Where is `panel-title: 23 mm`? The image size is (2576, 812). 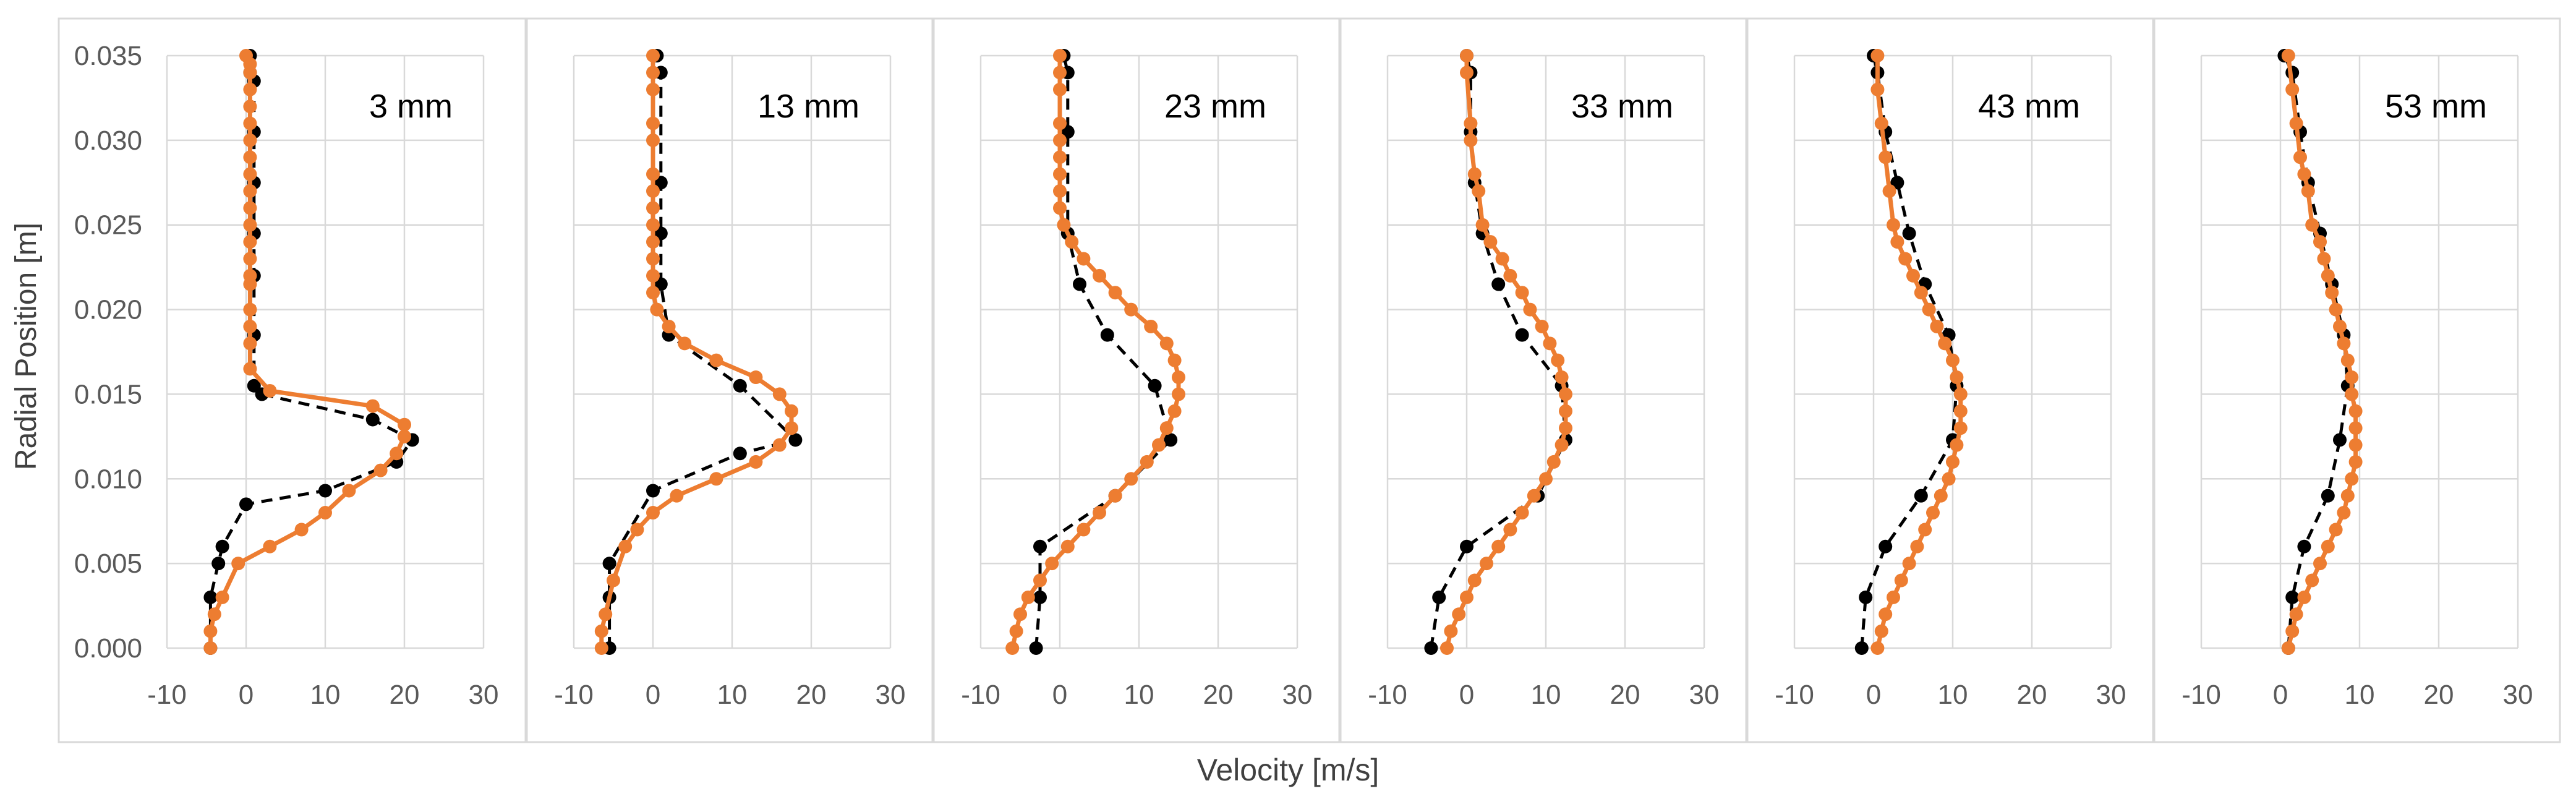
panel-title: 23 mm is located at coordinates (1215, 106).